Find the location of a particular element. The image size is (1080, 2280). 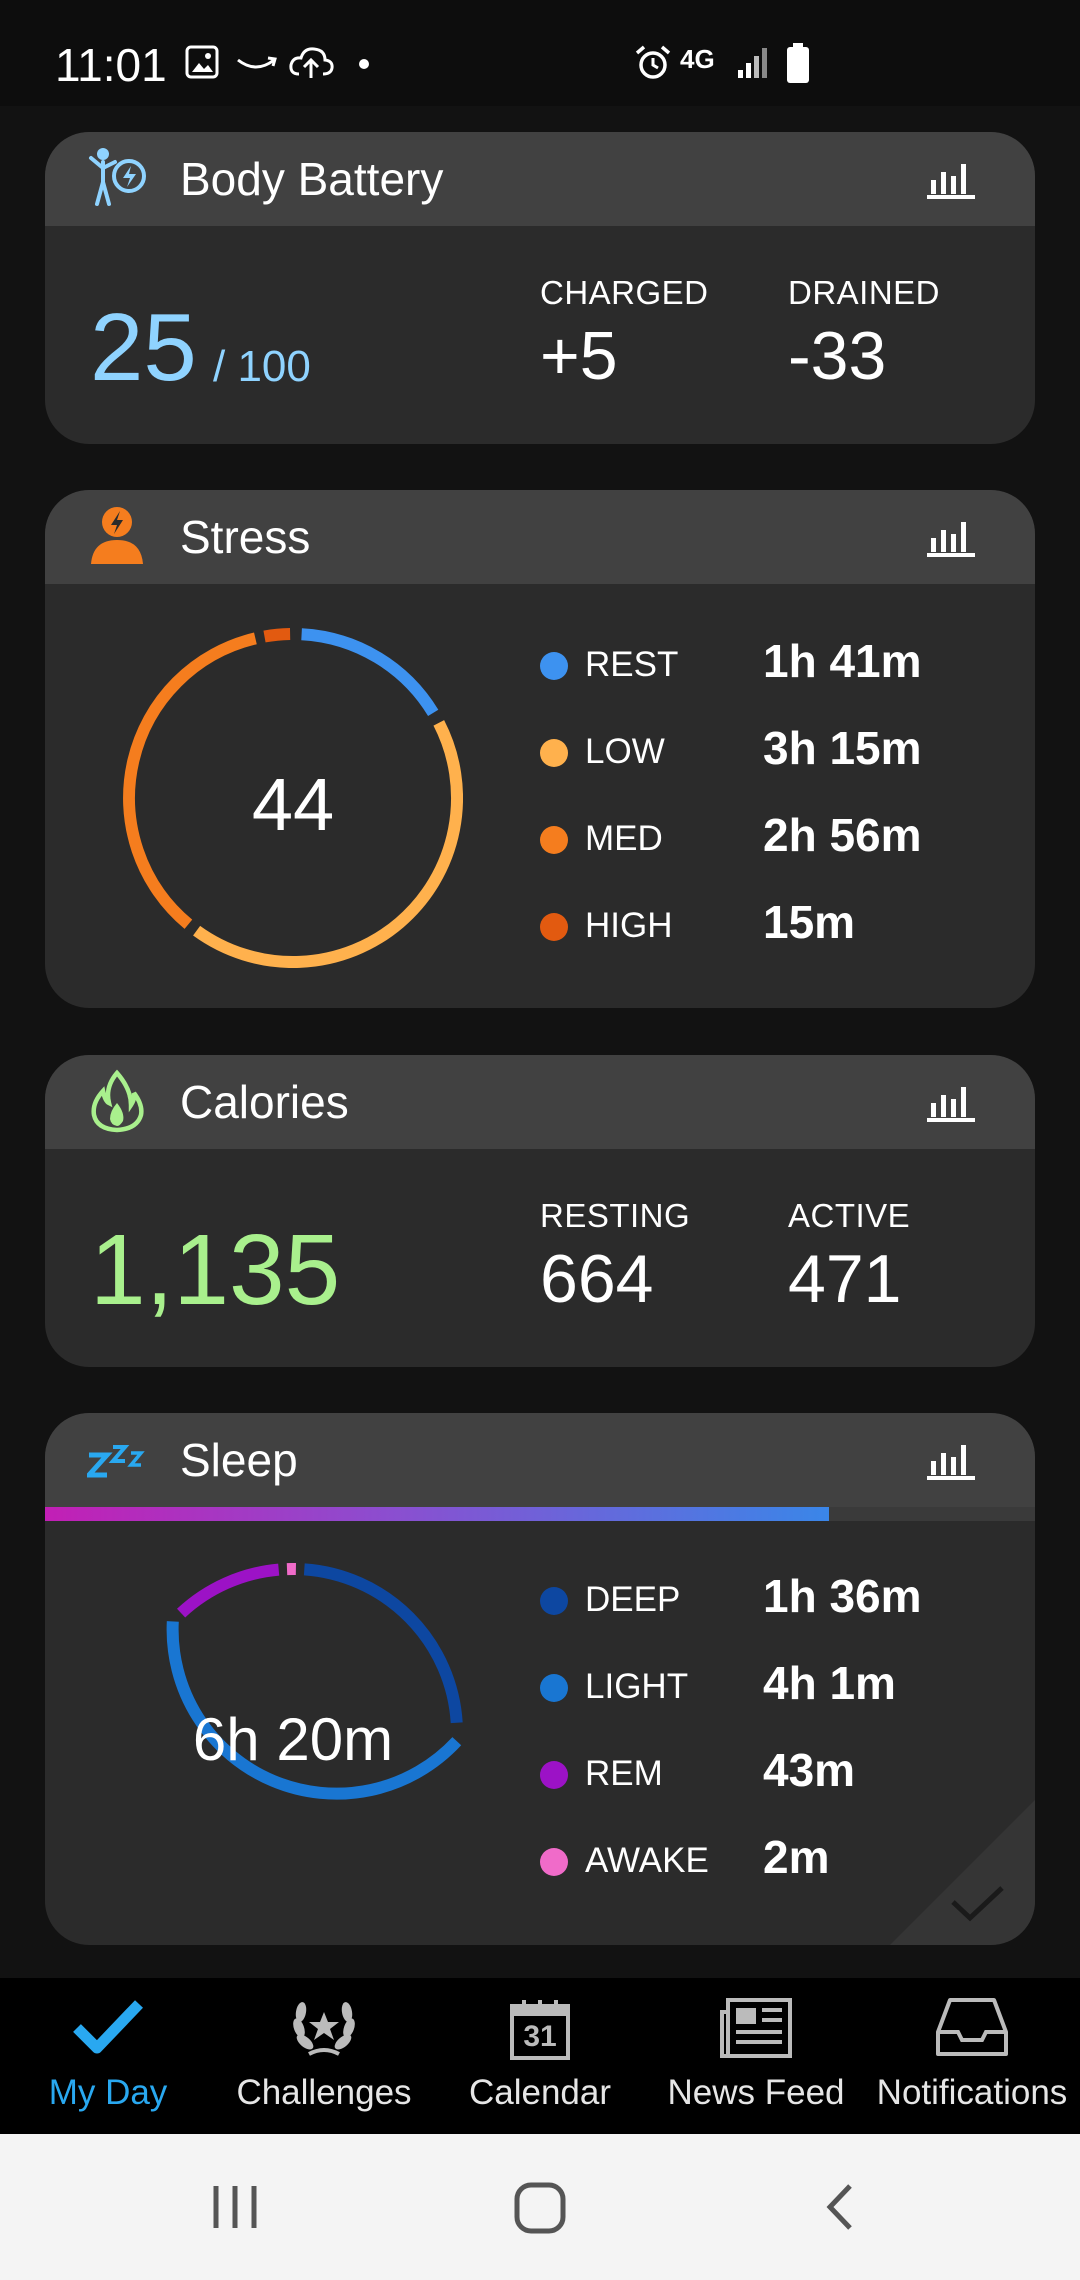

deep-label: DEEP is located at coordinates (633, 1599).